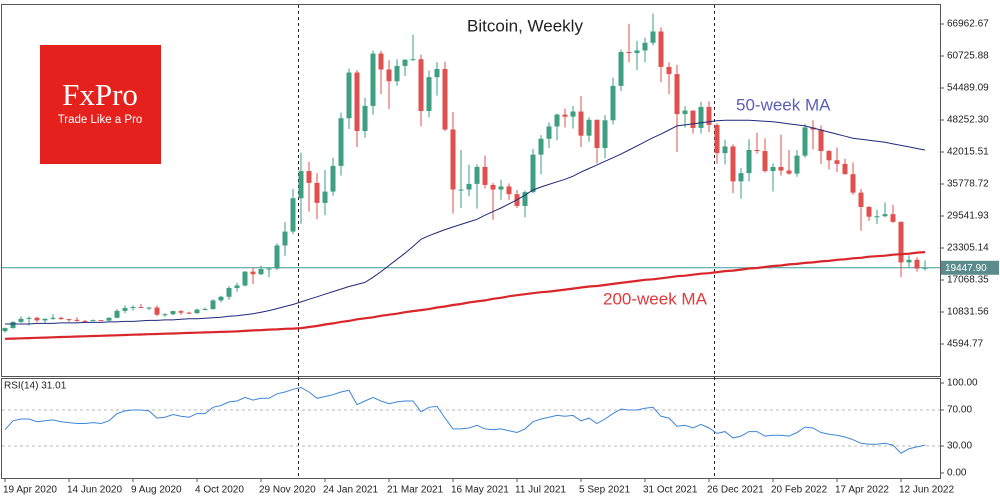  What do you see at coordinates (968, 152) in the screenshot?
I see `y-tick-label: 42015.51` at bounding box center [968, 152].